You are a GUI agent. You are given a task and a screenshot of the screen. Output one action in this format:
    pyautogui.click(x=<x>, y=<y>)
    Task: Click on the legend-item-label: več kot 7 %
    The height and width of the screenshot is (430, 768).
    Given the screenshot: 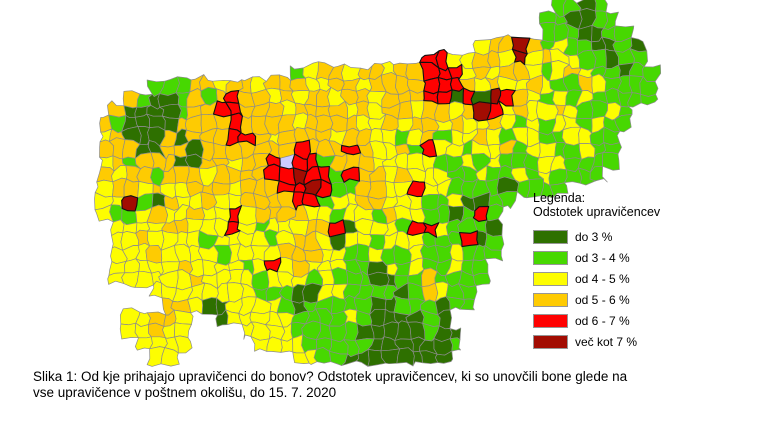 What is the action you would take?
    pyautogui.click(x=606, y=341)
    